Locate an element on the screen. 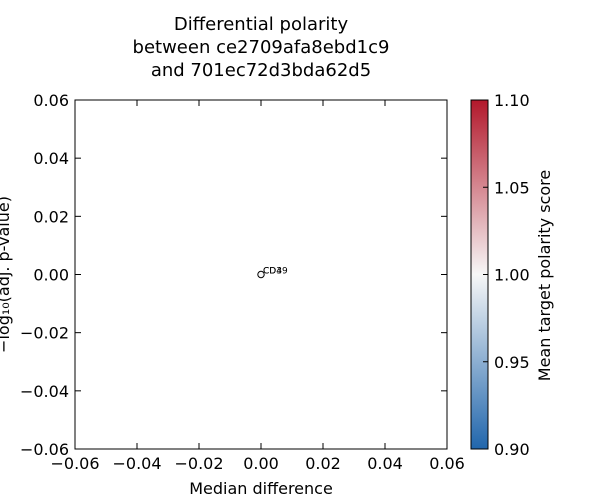  colorbar-tick-label: 1.05 is located at coordinates (512, 187).